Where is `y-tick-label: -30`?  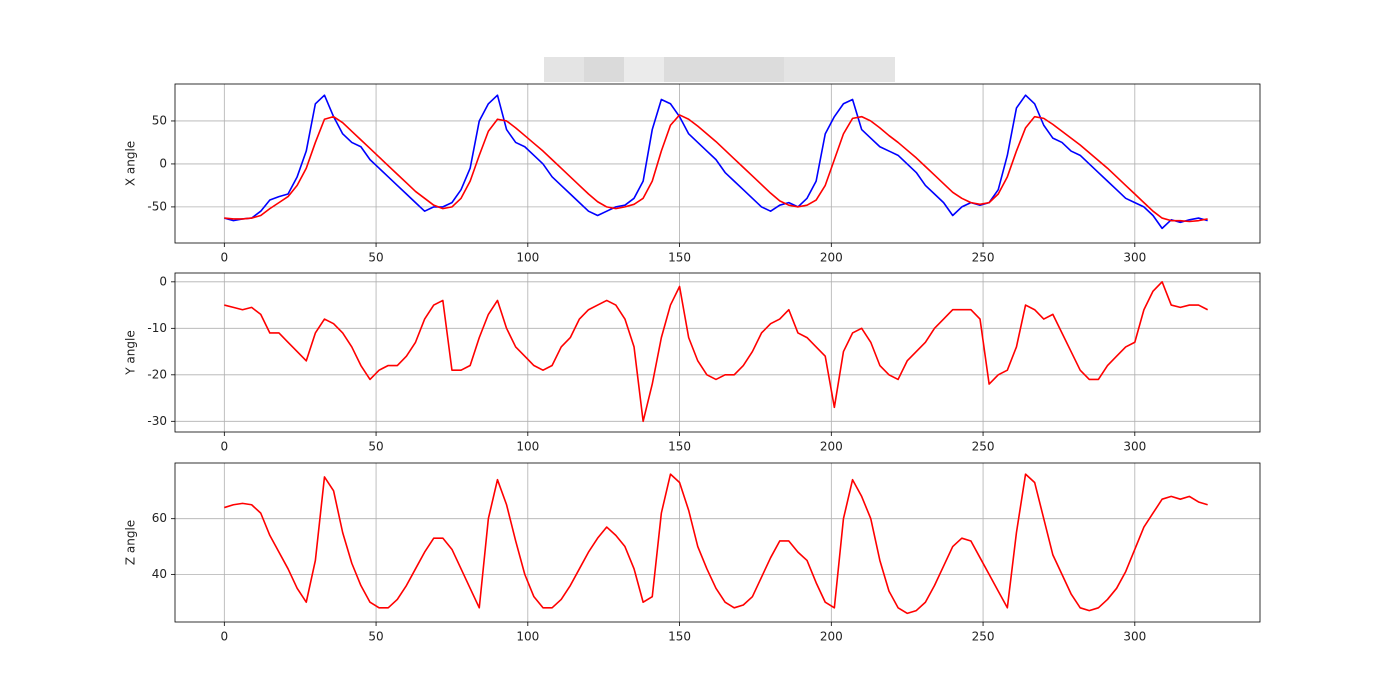 y-tick-label: -30 is located at coordinates (157, 421).